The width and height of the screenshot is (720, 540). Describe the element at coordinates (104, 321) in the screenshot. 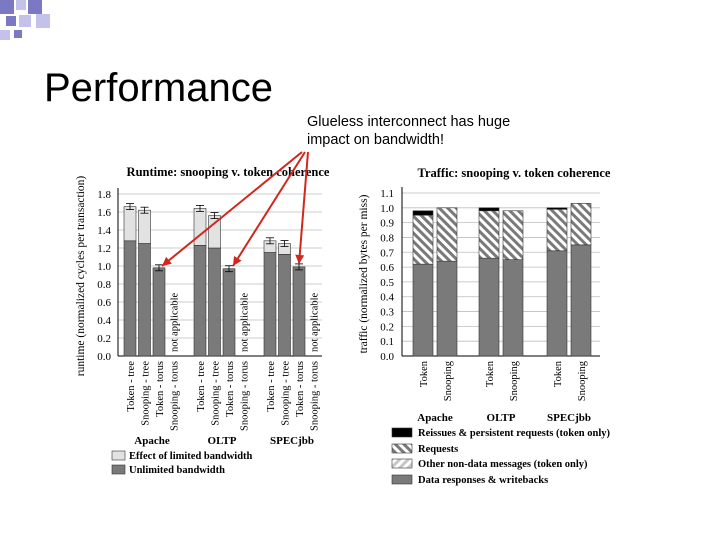

I see `runtime-y-tick: 0.4` at that location.